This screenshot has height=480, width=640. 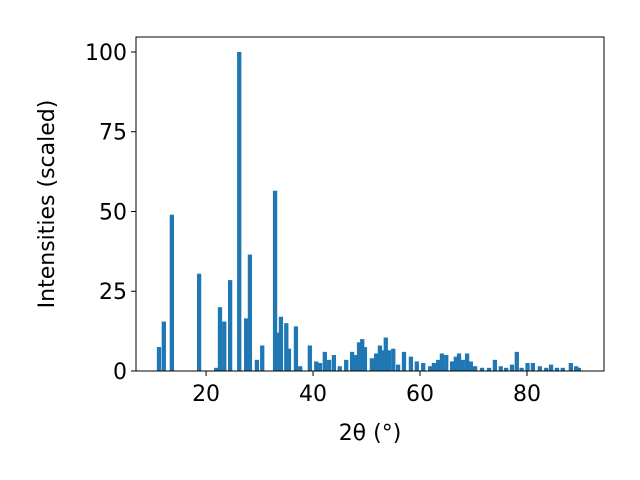 What do you see at coordinates (47, 204) in the screenshot?
I see `y-axis-label: Intensities (scaled)` at bounding box center [47, 204].